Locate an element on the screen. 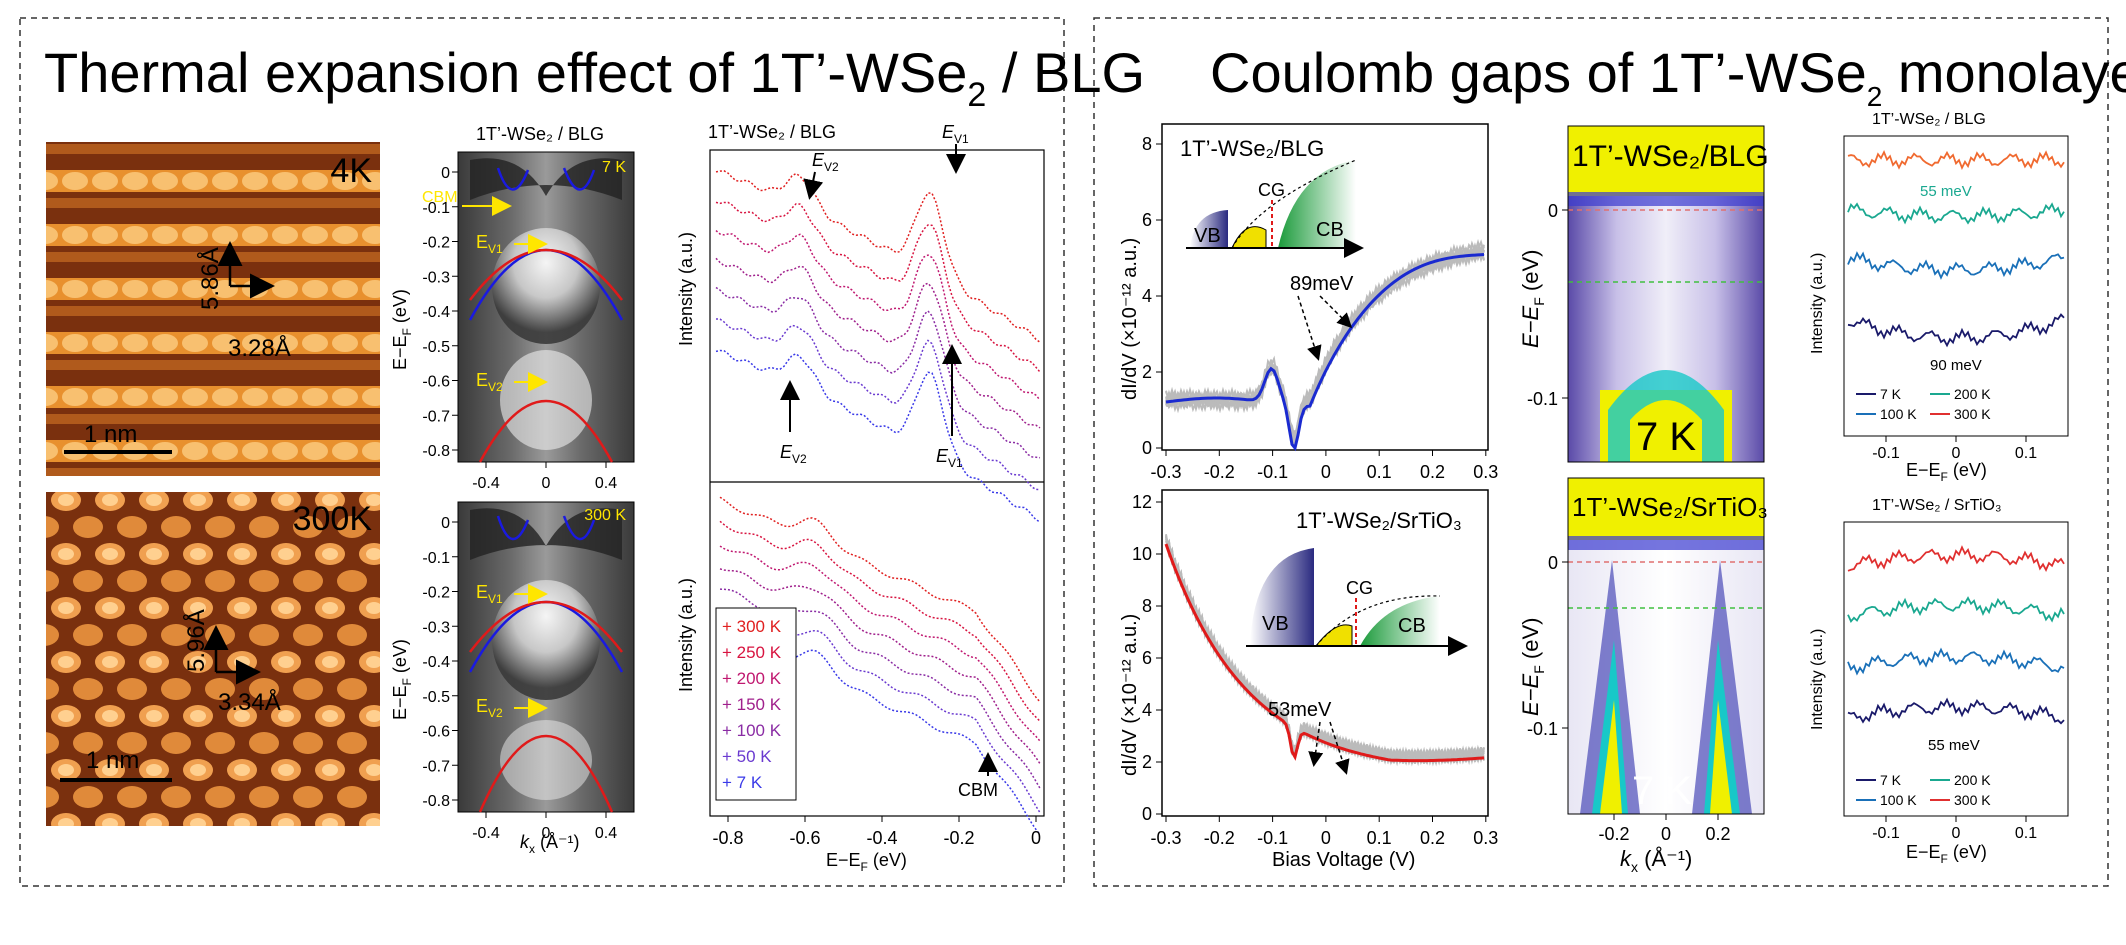 The height and width of the screenshot is (945, 2126). edc-ylabel-top: Intensity (a.u.) is located at coordinates (686, 289).